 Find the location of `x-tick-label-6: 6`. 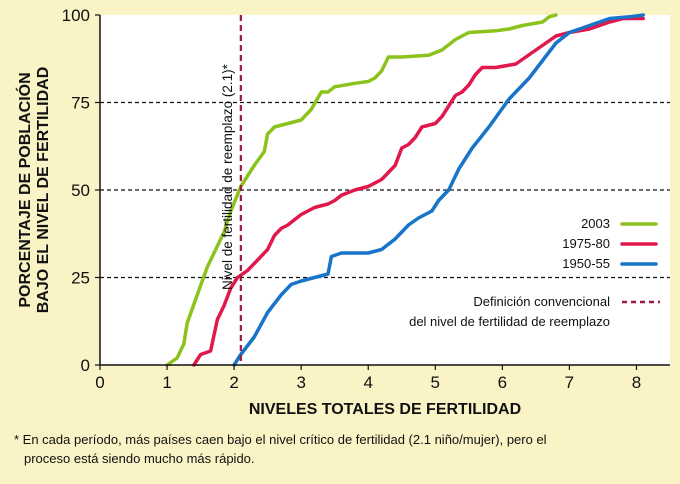

x-tick-label-6: 6 is located at coordinates (502, 382).